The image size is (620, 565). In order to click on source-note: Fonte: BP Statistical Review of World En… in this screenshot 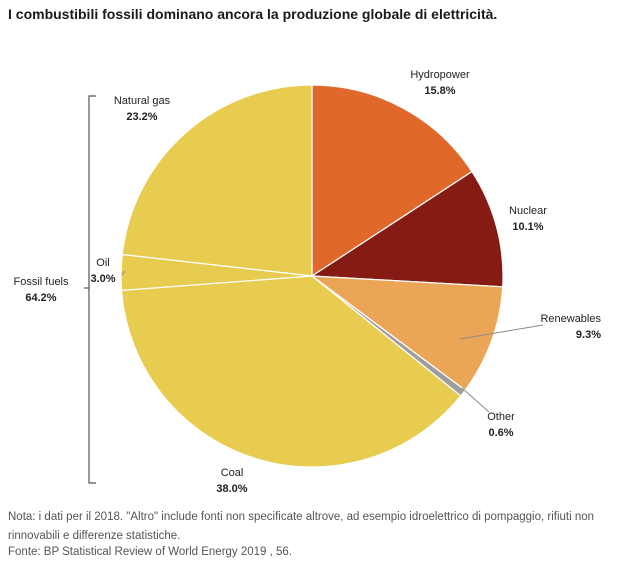, I will do `click(150, 552)`.